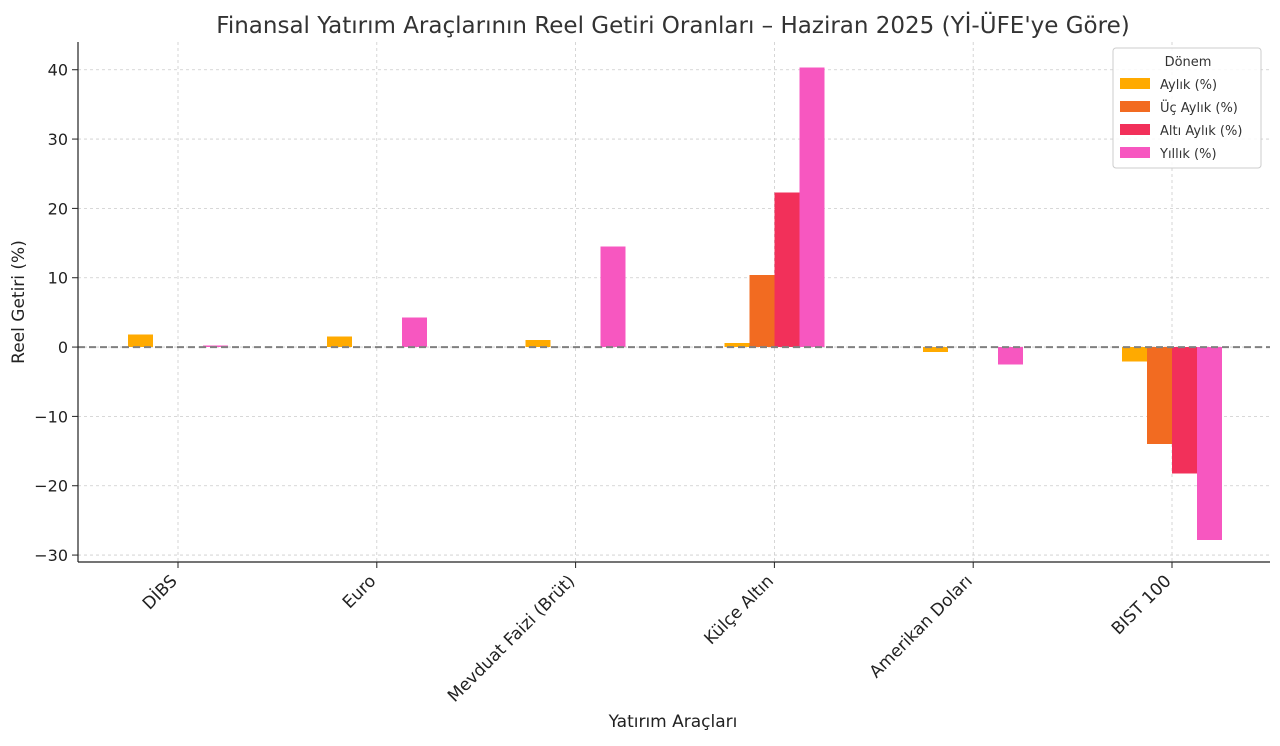 Image resolution: width=1280 pixels, height=746 pixels. I want to click on x-axis-label: Yatırım Araçları, so click(673, 722).